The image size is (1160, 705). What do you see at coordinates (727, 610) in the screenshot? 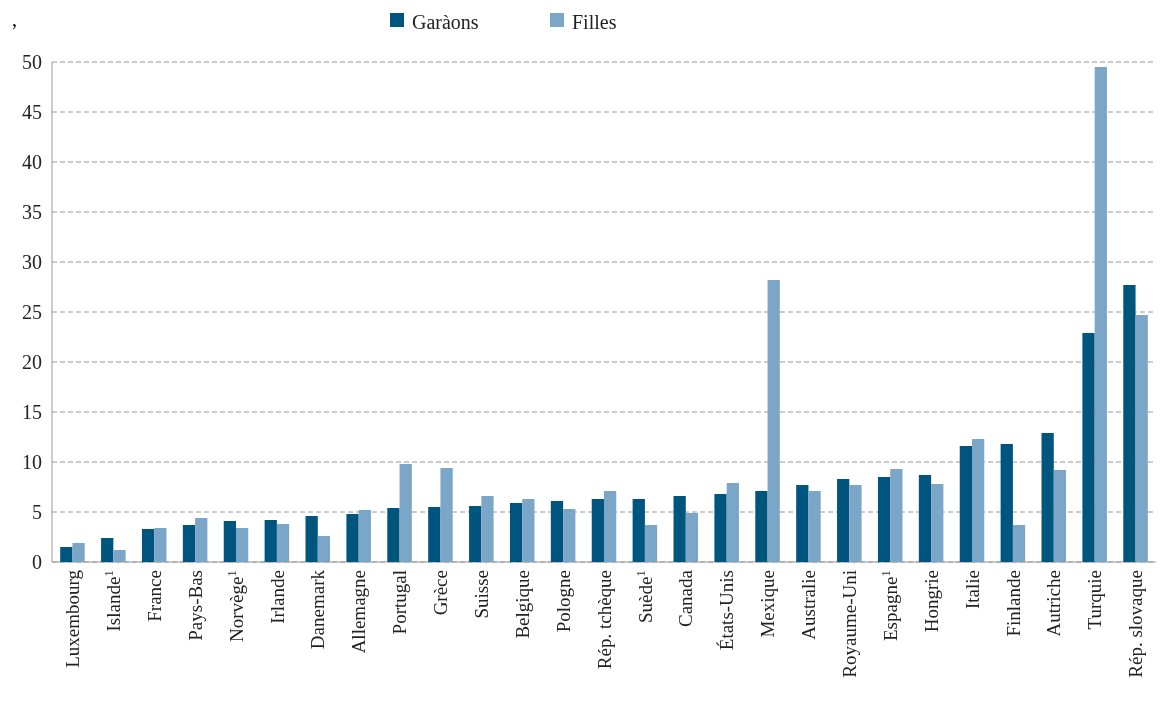
I see `x-tick-label: États-Unis` at bounding box center [727, 610].